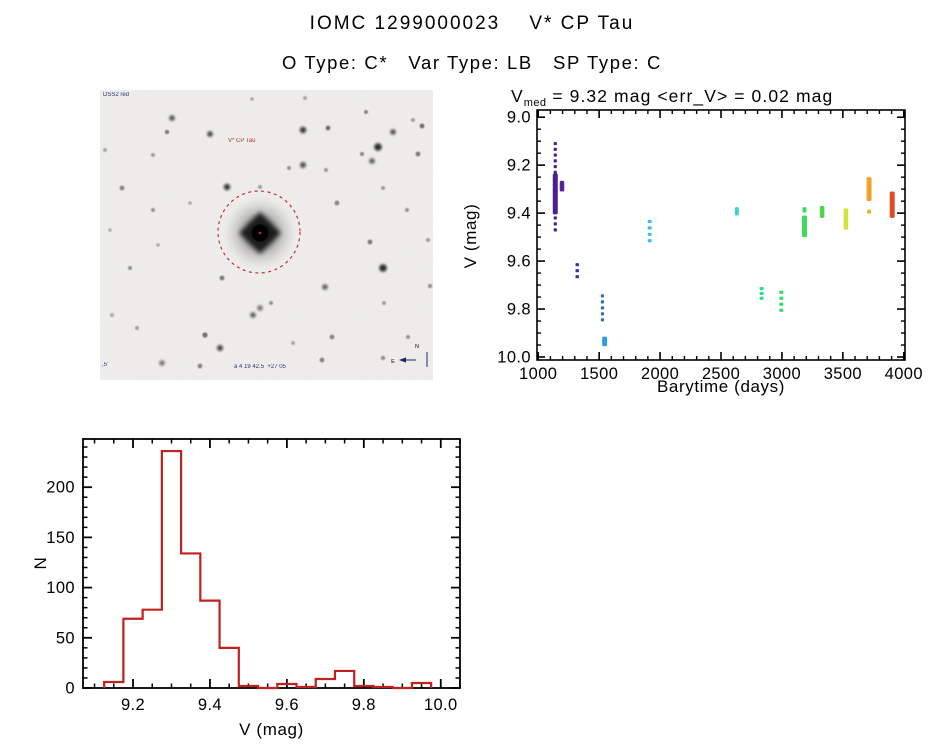  I want to click on finding-chart-coords-label: a 4 19 42.5 +27 05, so click(260, 367).